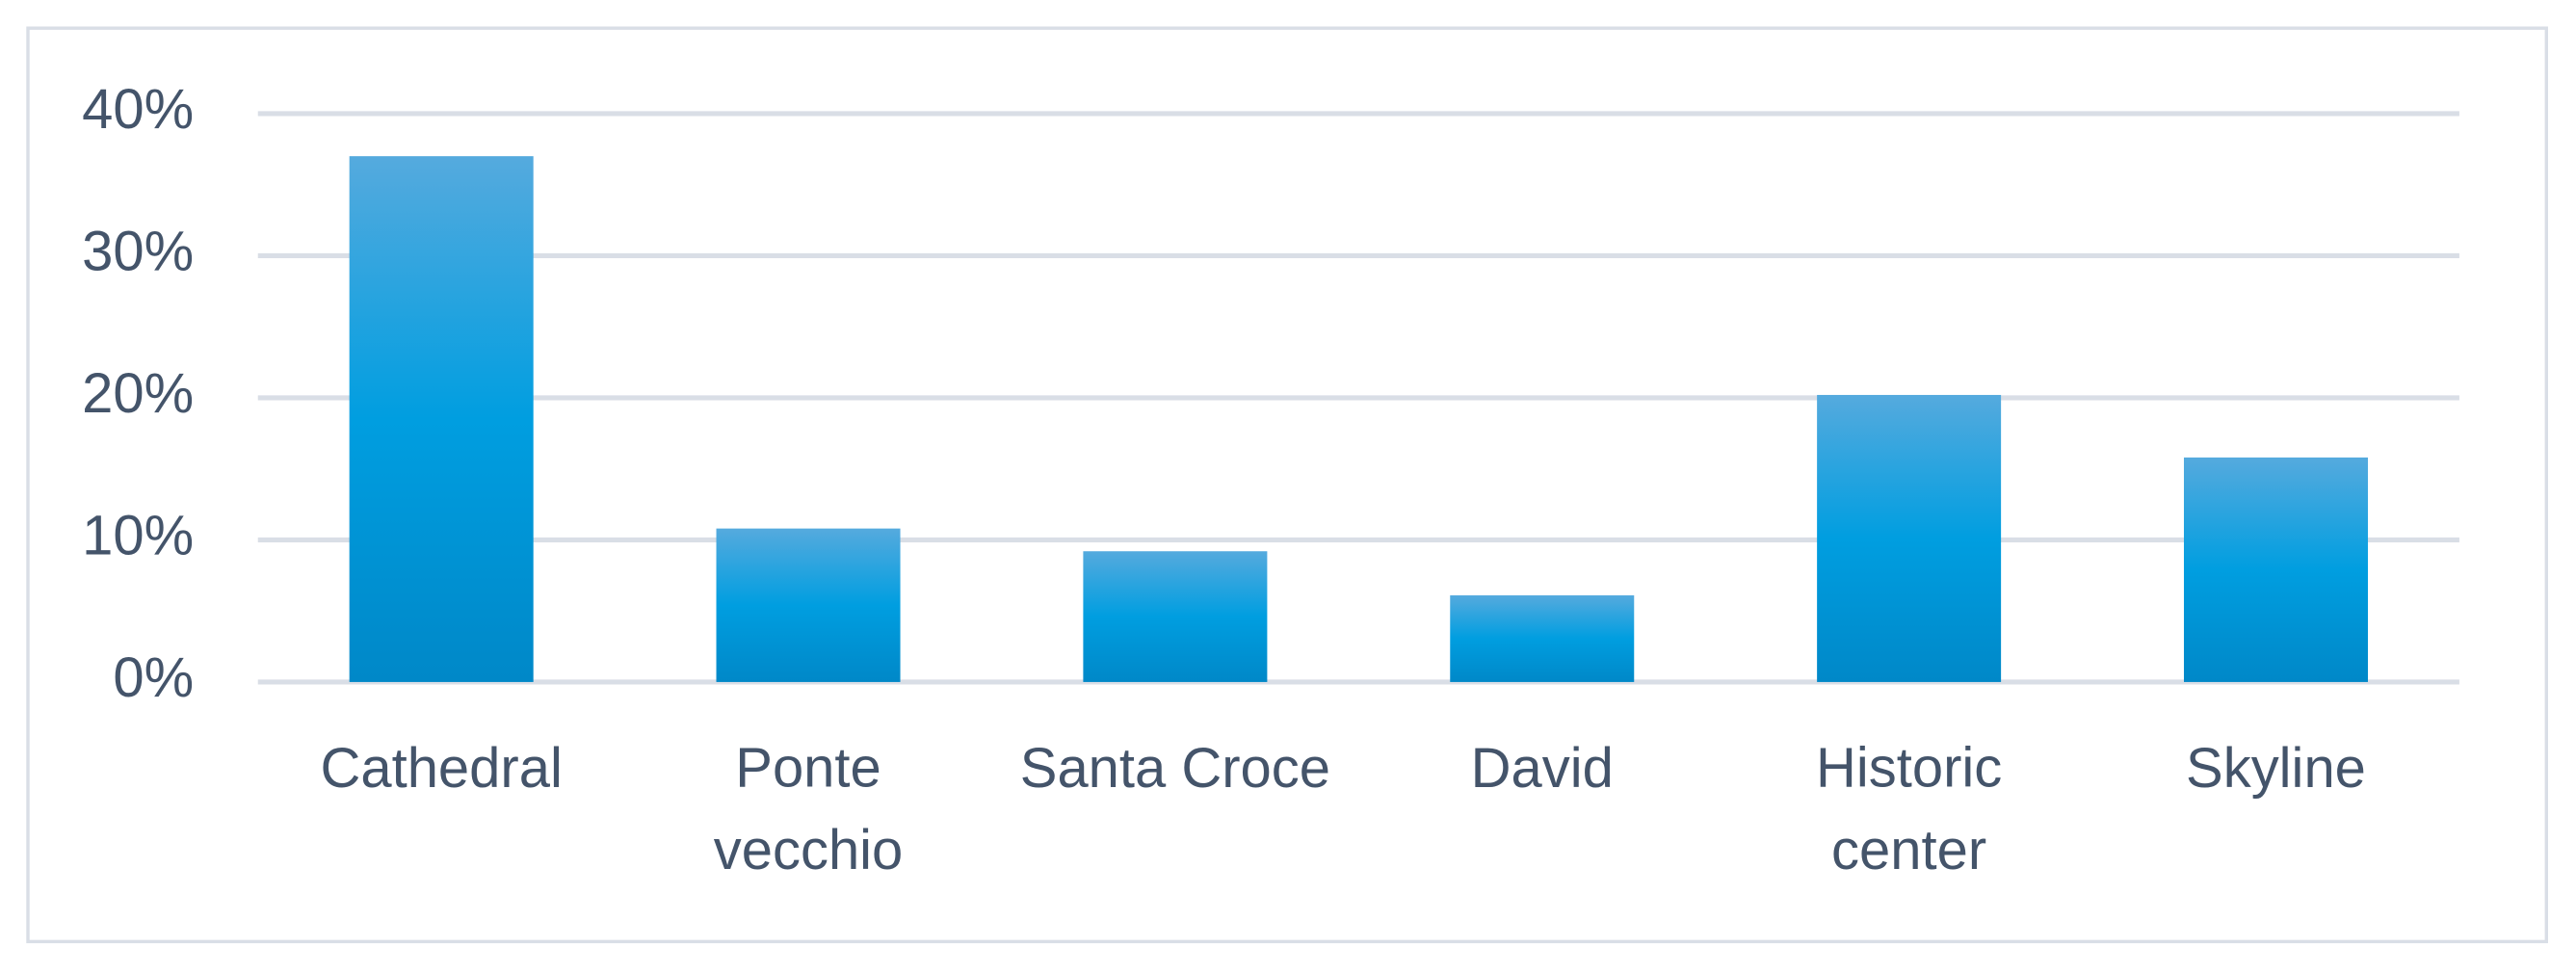 This screenshot has width=2576, height=973. Describe the element at coordinates (138, 536) in the screenshot. I see `y-tick-label: 10%` at that location.